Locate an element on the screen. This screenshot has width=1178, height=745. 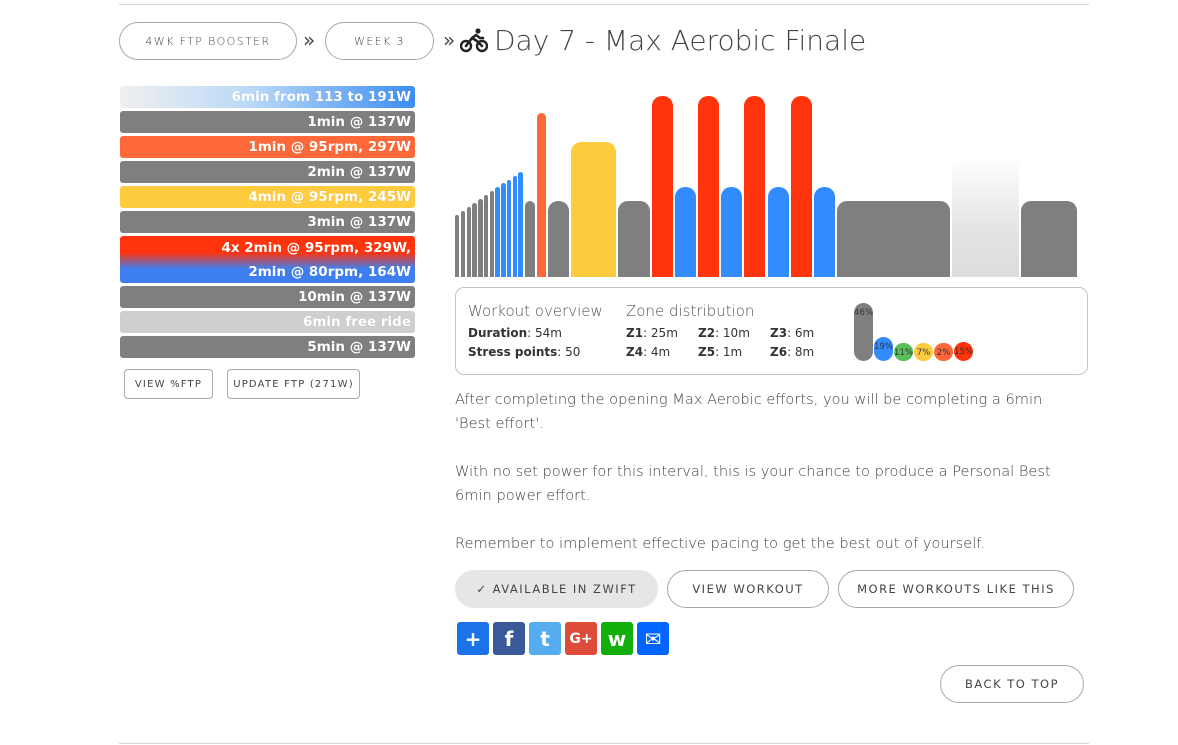
update-ftp-button: UPDATE FTP (271W) is located at coordinates (293, 384).